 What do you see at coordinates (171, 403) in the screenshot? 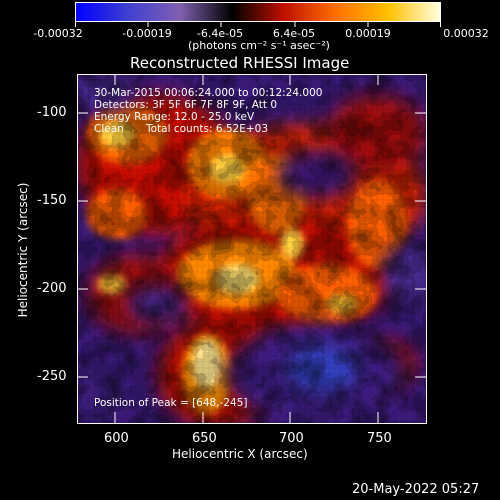
I see `annotation-peak: Position of Peak = [648,-245]` at bounding box center [171, 403].